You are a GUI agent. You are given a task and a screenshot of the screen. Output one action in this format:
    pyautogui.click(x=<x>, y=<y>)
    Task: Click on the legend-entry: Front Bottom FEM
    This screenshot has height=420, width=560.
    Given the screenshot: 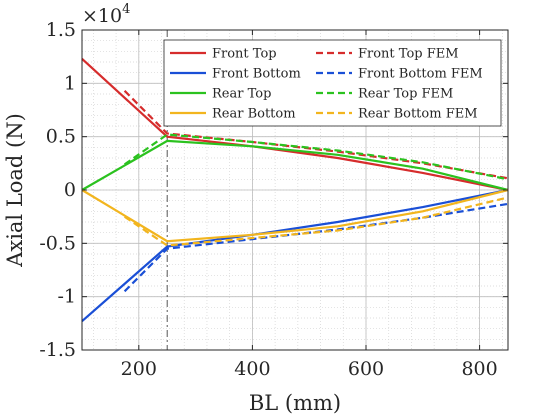 What is the action you would take?
    pyautogui.click(x=420, y=74)
    